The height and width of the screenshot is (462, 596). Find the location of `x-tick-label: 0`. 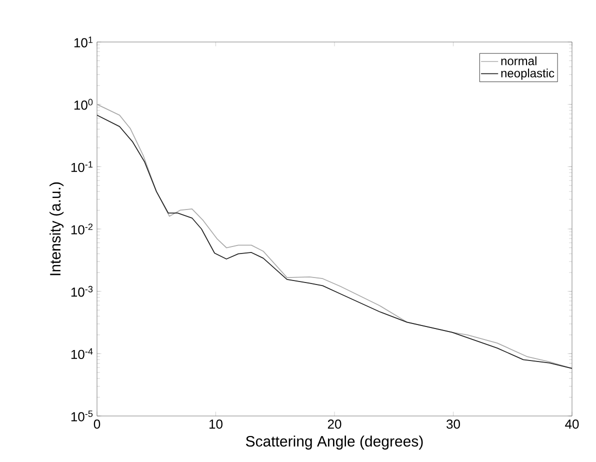

x-tick-label: 0 is located at coordinates (97, 424).